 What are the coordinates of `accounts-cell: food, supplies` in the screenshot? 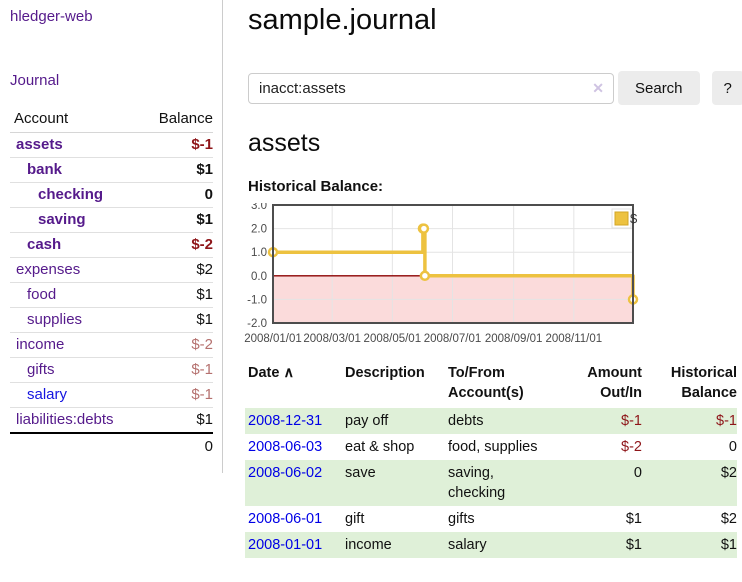 It's located at (493, 447).